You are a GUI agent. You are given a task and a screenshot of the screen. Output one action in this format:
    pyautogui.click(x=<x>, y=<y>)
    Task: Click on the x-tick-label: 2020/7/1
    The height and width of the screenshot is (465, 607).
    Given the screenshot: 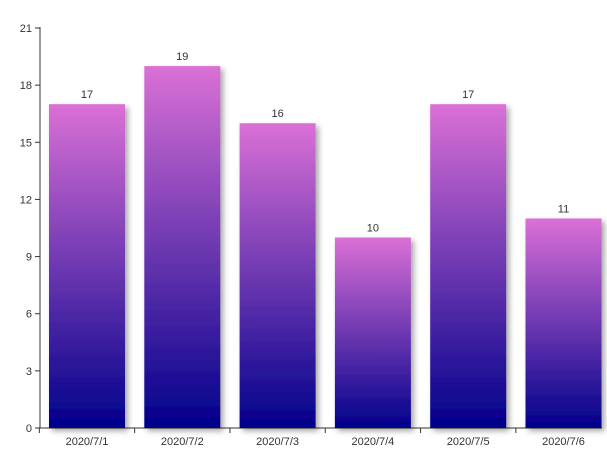 What is the action you would take?
    pyautogui.click(x=87, y=442)
    